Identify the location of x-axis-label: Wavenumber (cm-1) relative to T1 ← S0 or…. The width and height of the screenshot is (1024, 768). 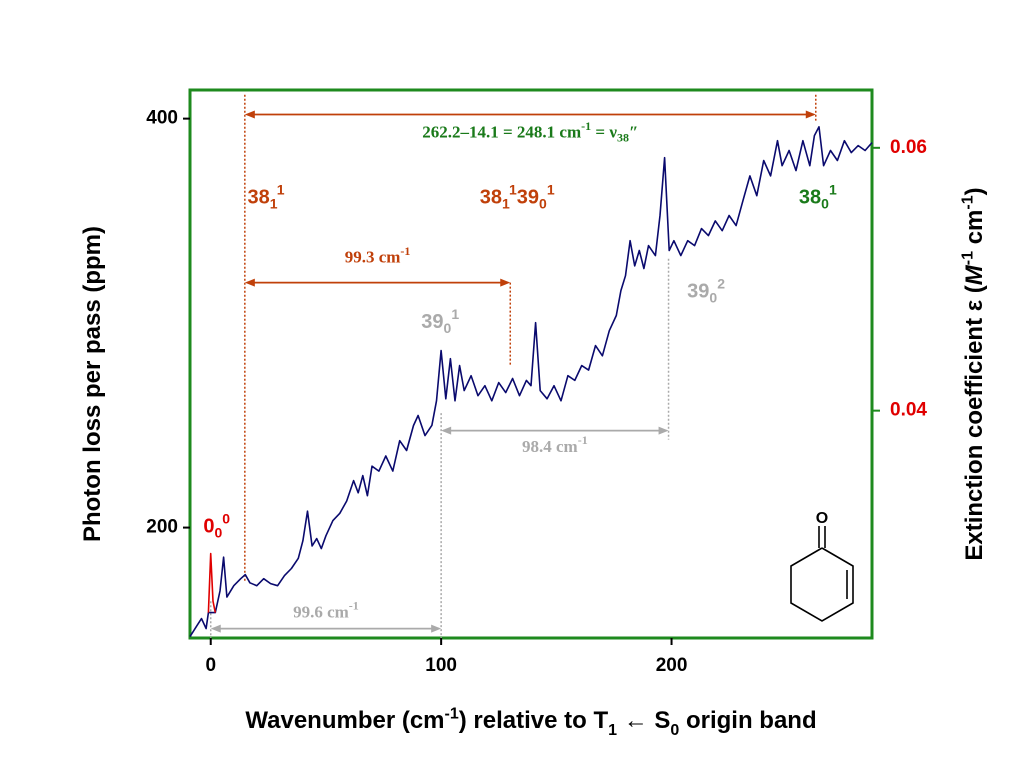
(530, 722).